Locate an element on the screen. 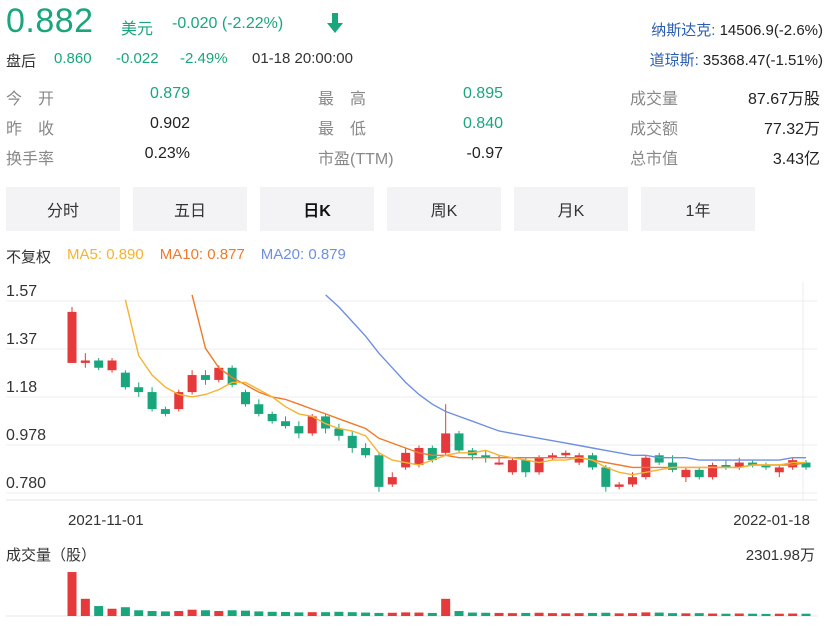 The height and width of the screenshot is (633, 835). stat-label: 总市值 is located at coordinates (654, 159).